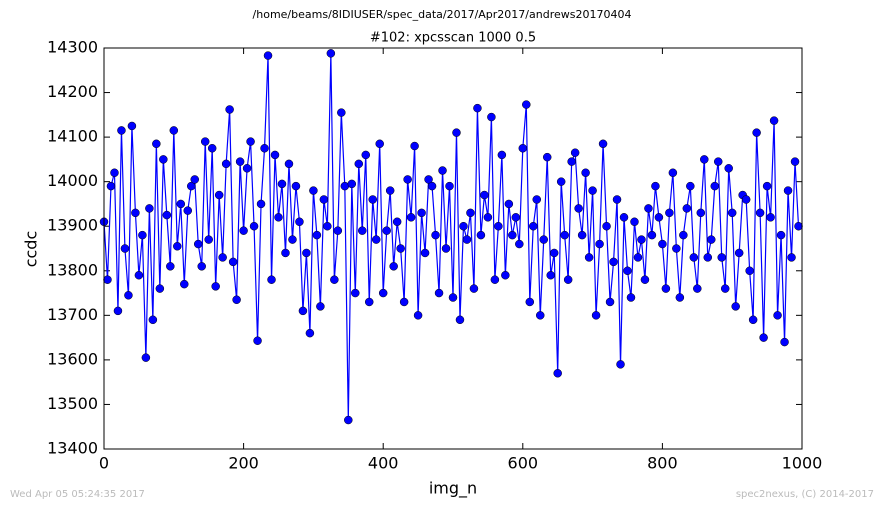 The width and height of the screenshot is (884, 509). What do you see at coordinates (104, 463) in the screenshot?
I see `x-tick-label: 0` at bounding box center [104, 463].